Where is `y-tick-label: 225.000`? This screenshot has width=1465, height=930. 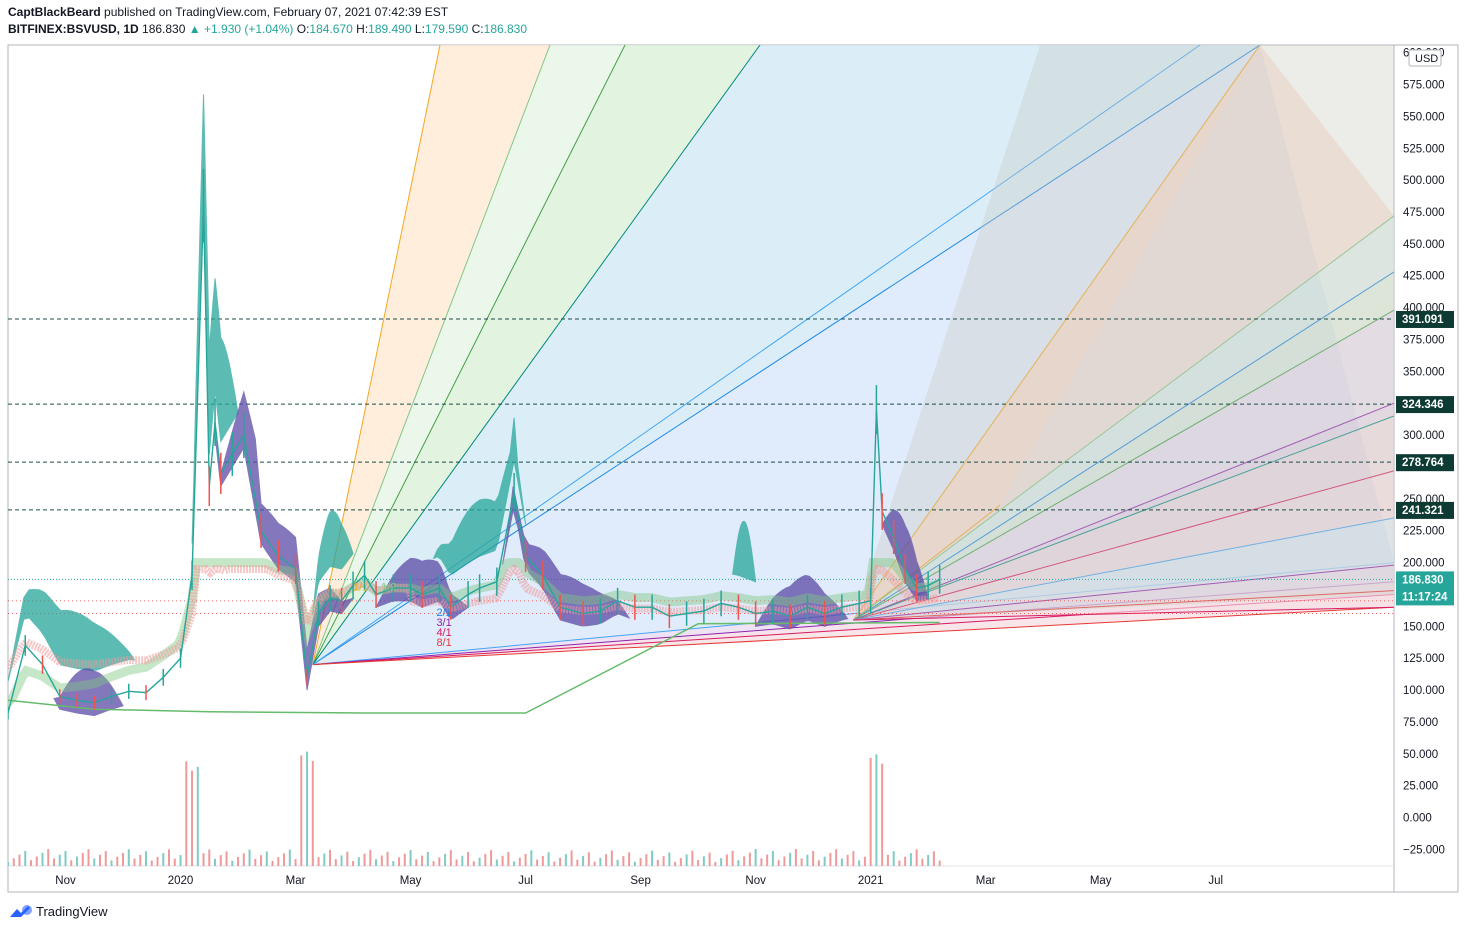
y-tick-label: 225.000 is located at coordinates (1424, 532).